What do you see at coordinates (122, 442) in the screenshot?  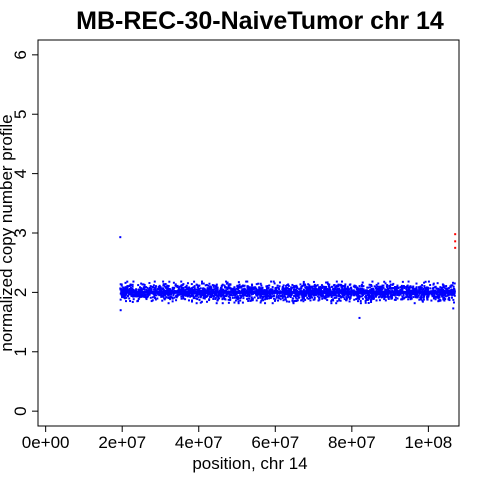 I see `x-tick-label: 2e+07` at bounding box center [122, 442].